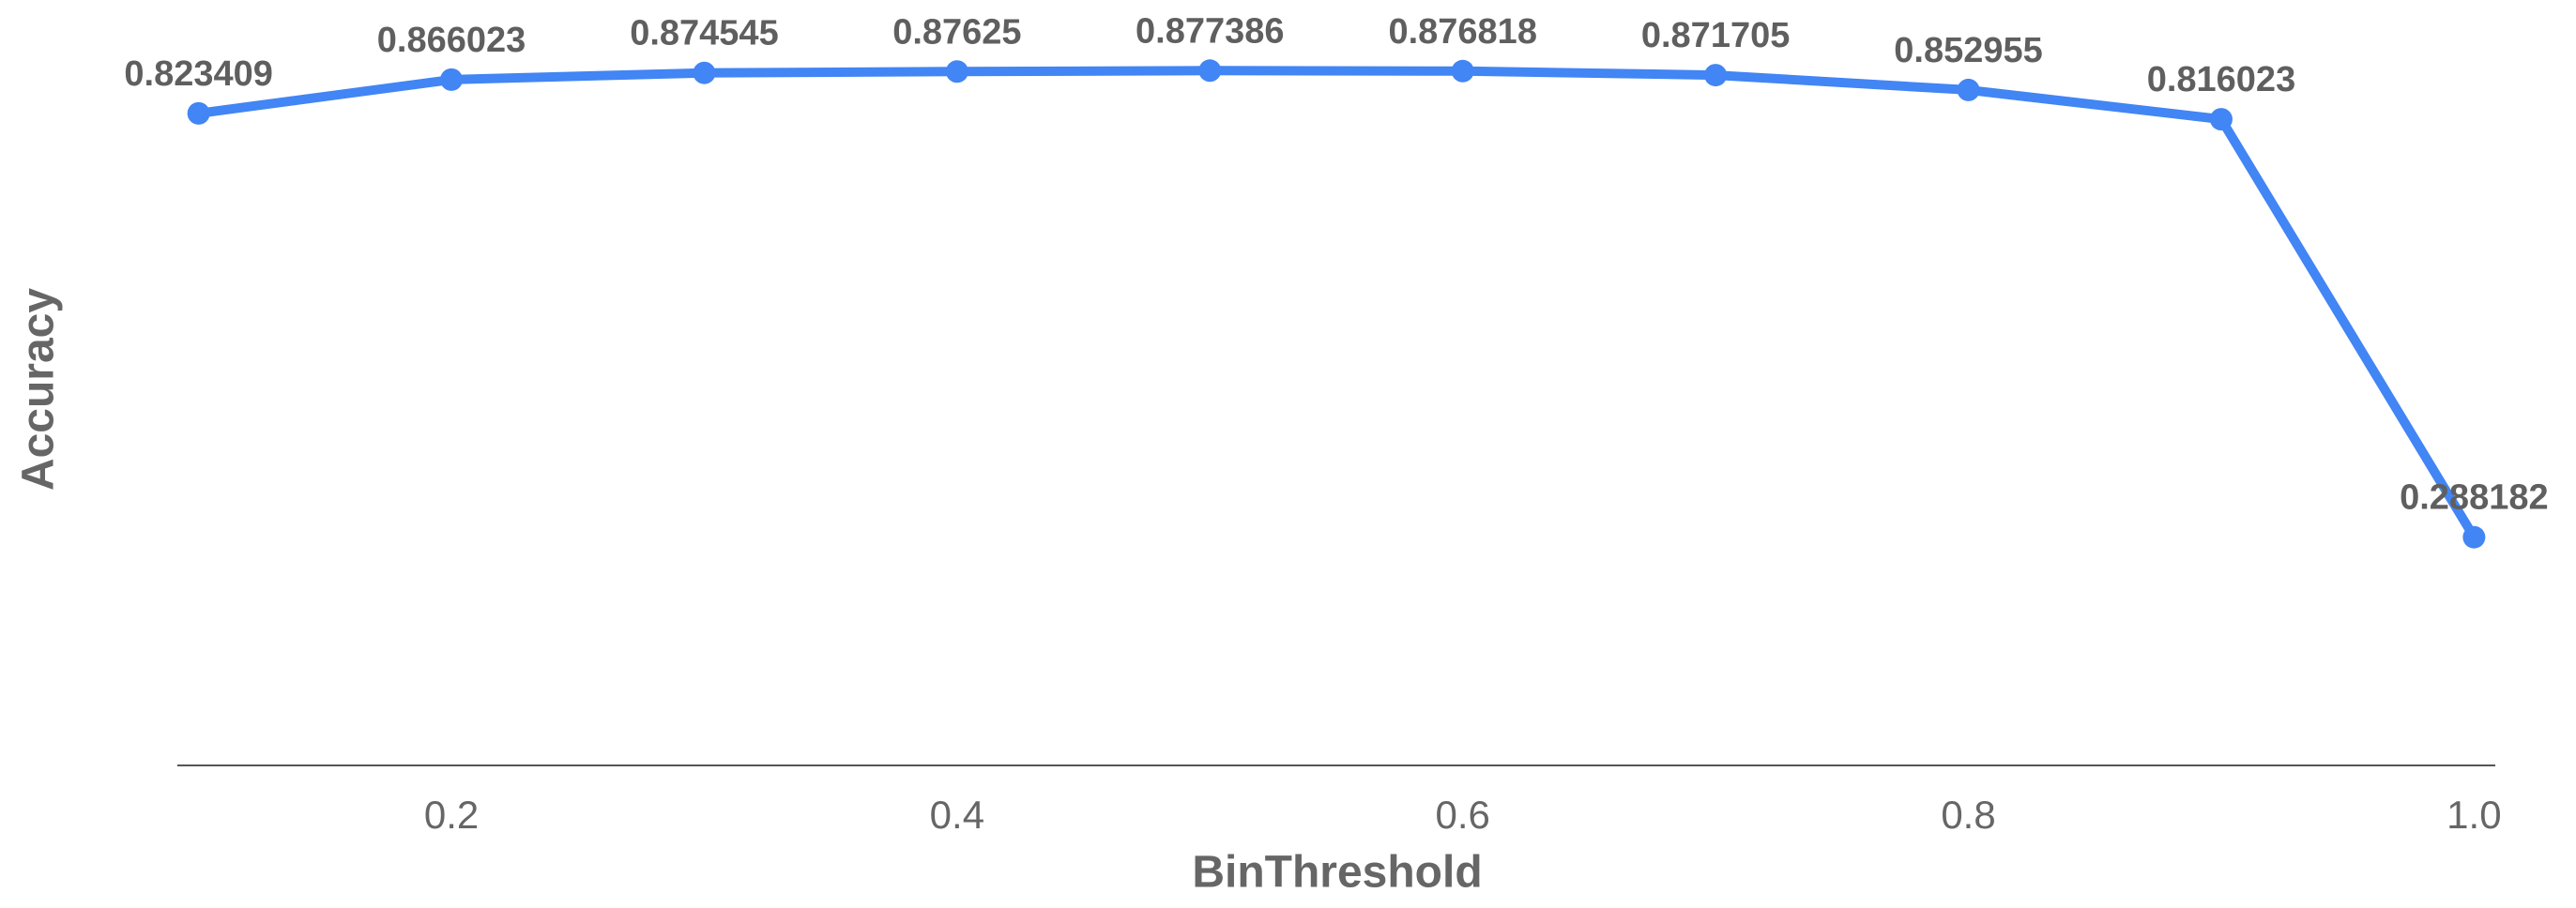  What do you see at coordinates (956, 32) in the screenshot?
I see `data-label: 0.87625` at bounding box center [956, 32].